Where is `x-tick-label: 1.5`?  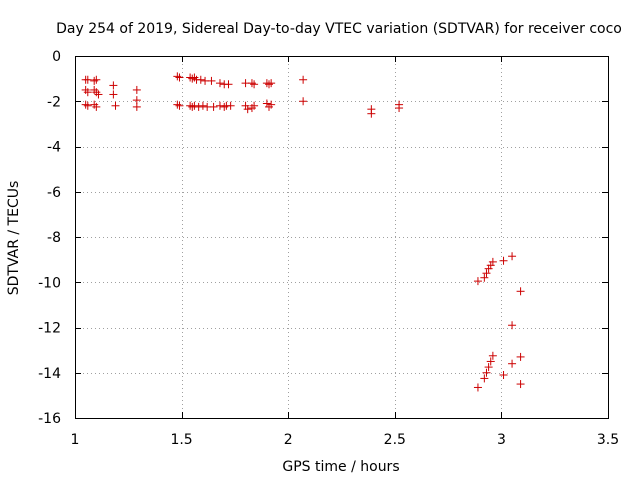 x-tick-label: 1.5 is located at coordinates (181, 440).